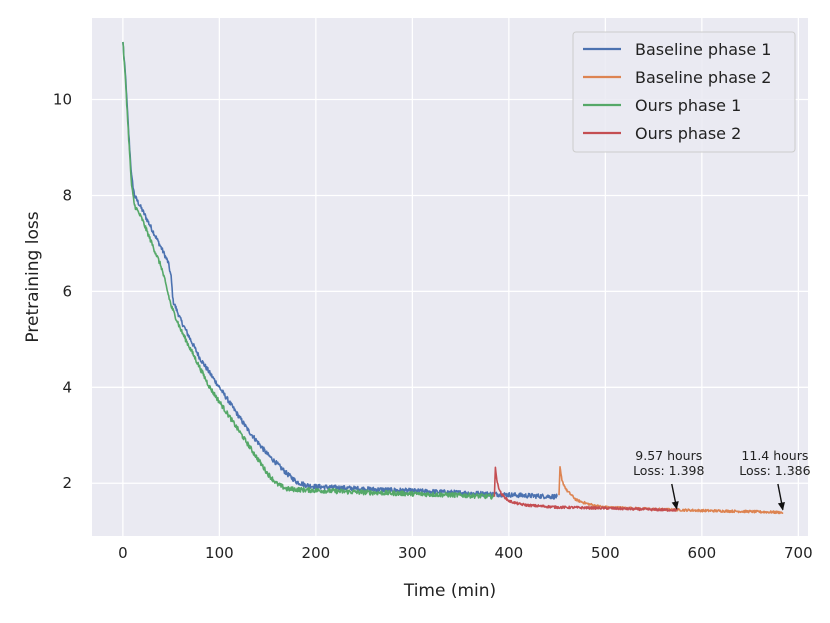 This screenshot has width=830, height=623. I want to click on legend-label: Ours phase 1, so click(688, 105).